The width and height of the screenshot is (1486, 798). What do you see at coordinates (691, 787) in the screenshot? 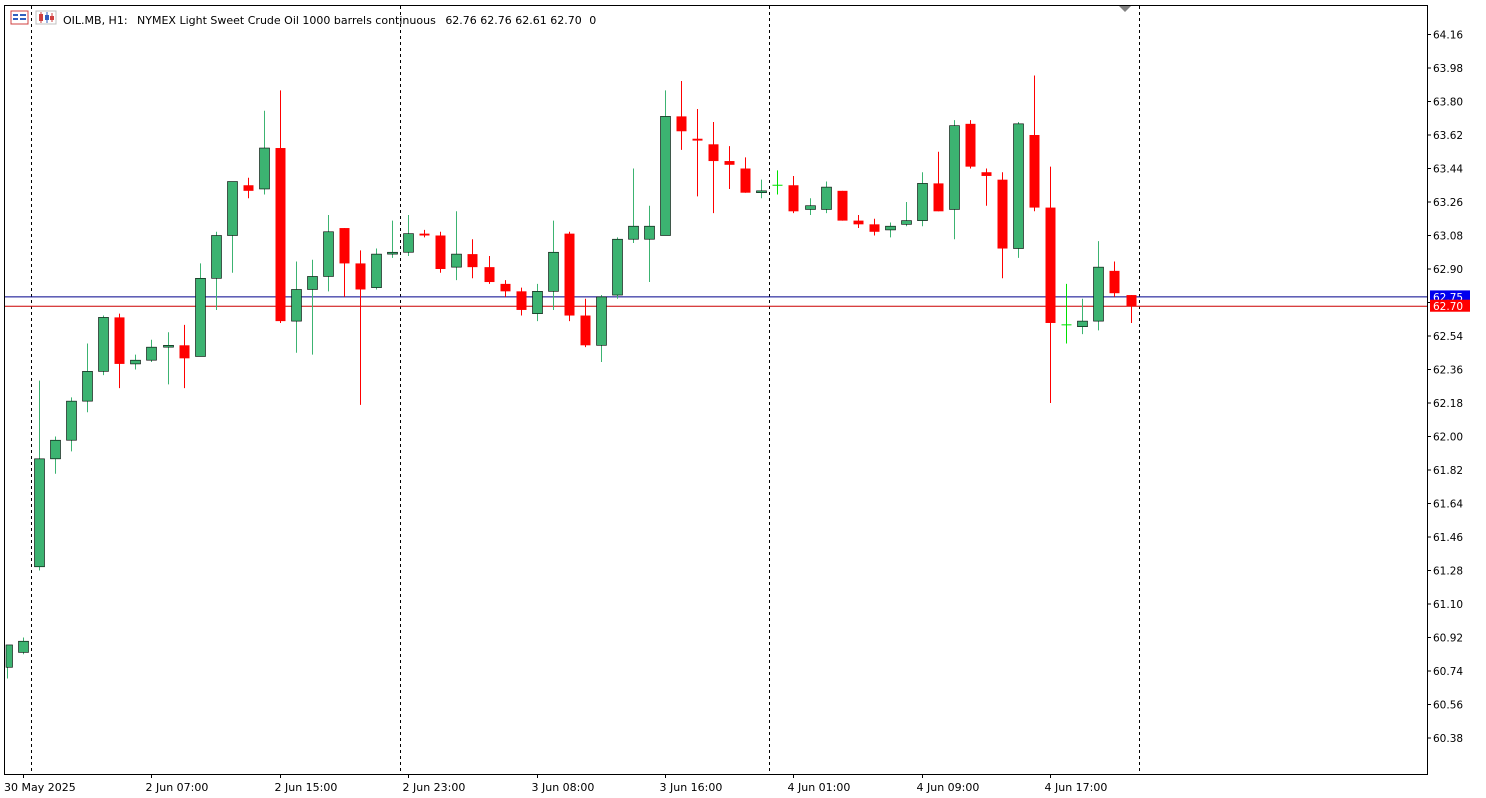
I see `x-tick-label: 3 Jun 16:00` at bounding box center [691, 787].